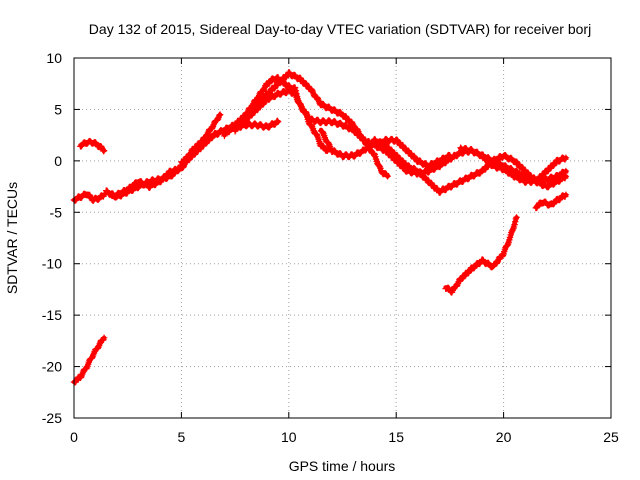 The image size is (640, 480). What do you see at coordinates (74, 437) in the screenshot?
I see `x-tick-label: 0` at bounding box center [74, 437].